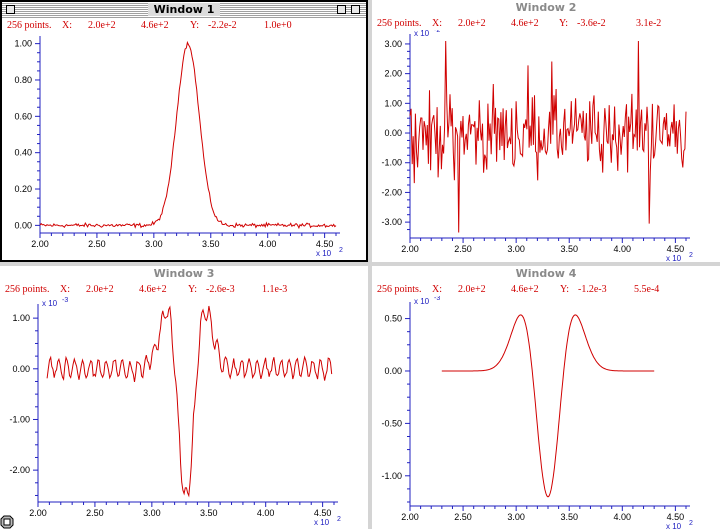 The height and width of the screenshot is (529, 720). Describe the element at coordinates (10, 9) in the screenshot. I see `close-box-icon` at that location.